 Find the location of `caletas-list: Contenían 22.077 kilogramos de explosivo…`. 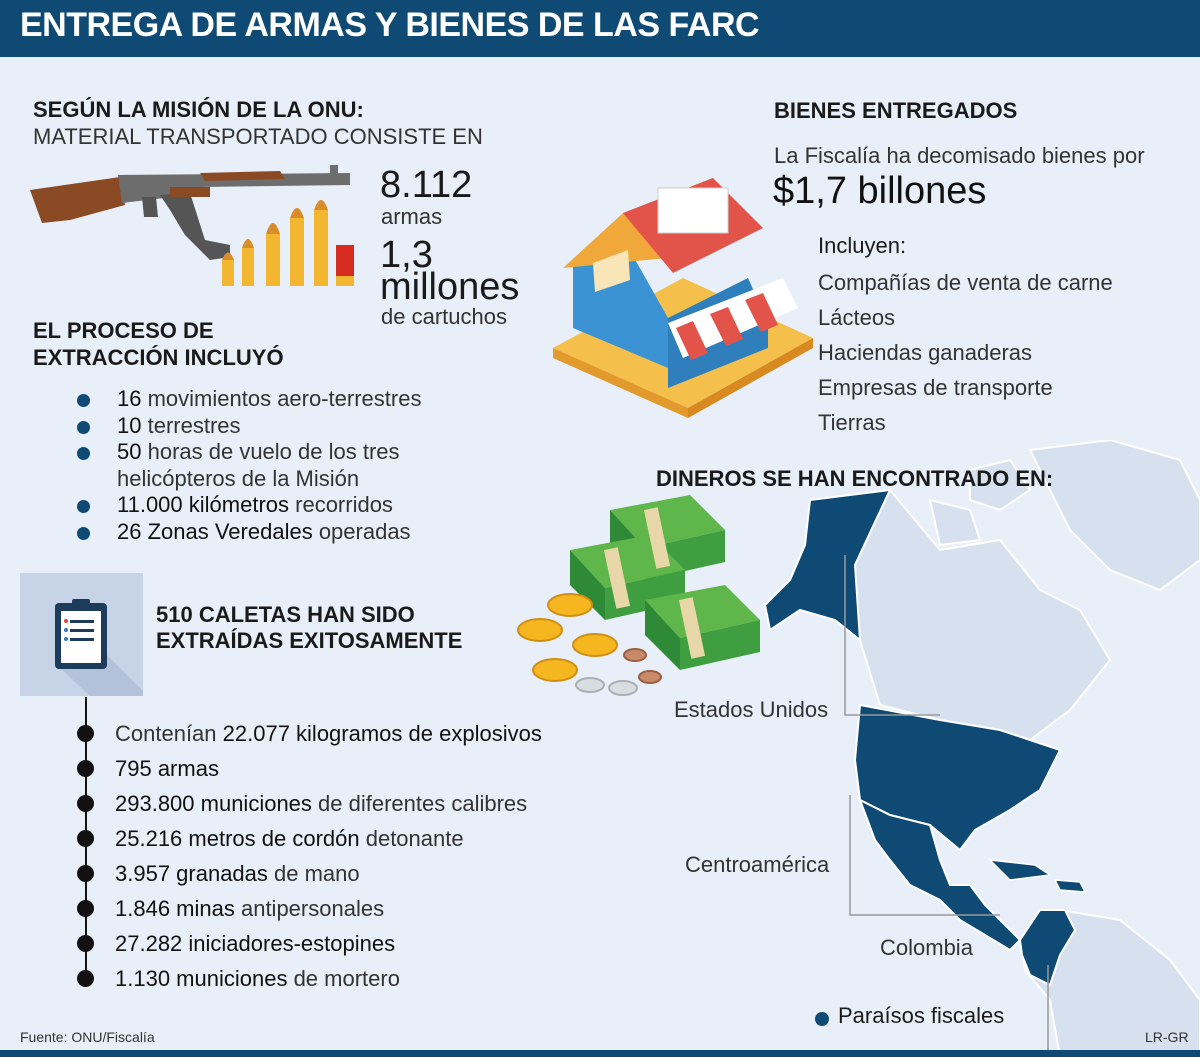

caletas-list: Contenían 22.077 kilogramos de explosivo… is located at coordinates (309, 856).